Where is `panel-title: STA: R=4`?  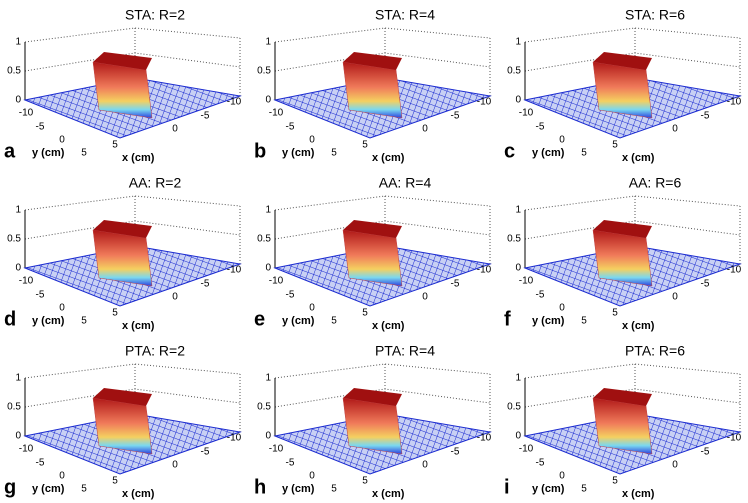
panel-title: STA: R=4 is located at coordinates (405, 15).